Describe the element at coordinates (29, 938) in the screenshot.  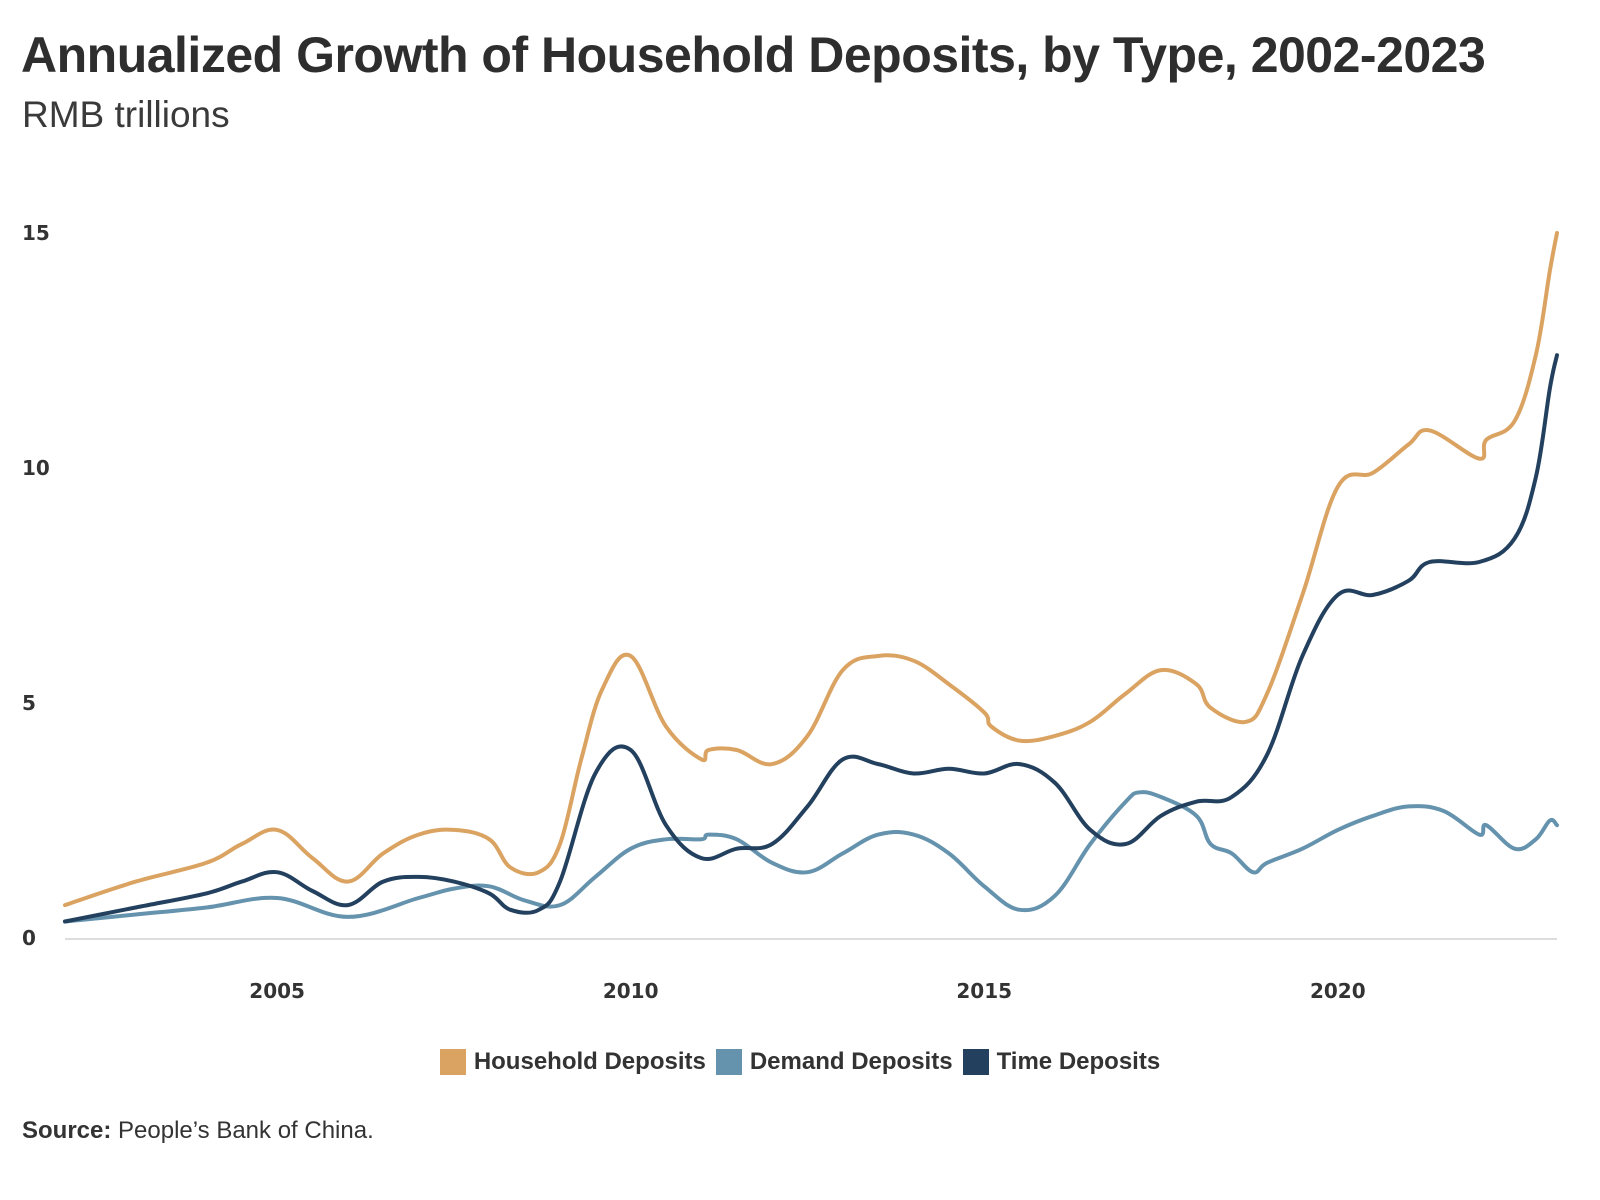
I see `y-tick-label: 0` at that location.